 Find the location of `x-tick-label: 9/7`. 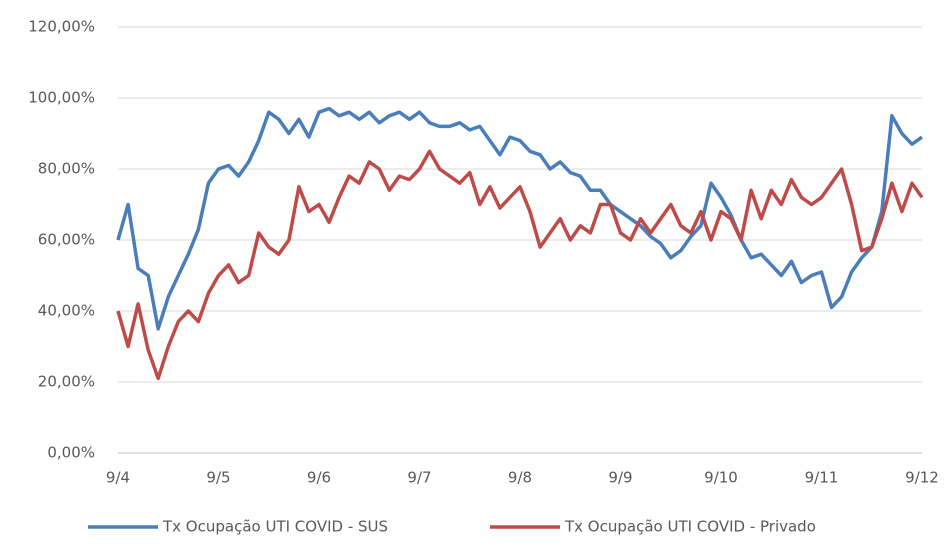

x-tick-label: 9/7 is located at coordinates (419, 478).